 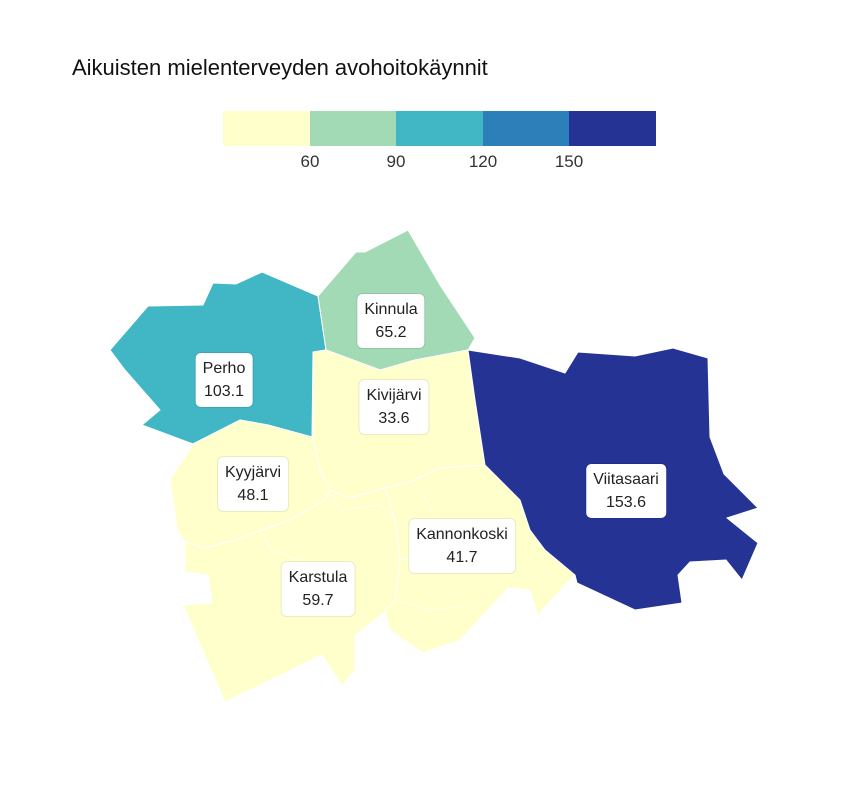 What do you see at coordinates (626, 491) in the screenshot?
I see `region-label-viitasaari: Viitasaari 153.6` at bounding box center [626, 491].